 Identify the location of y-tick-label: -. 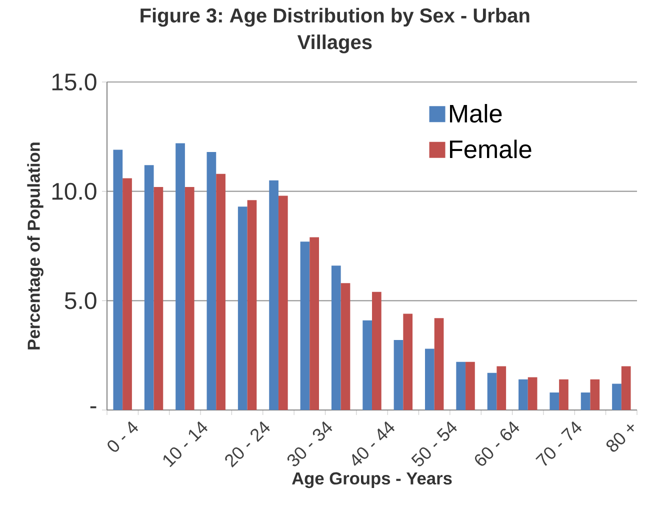
(93, 407).